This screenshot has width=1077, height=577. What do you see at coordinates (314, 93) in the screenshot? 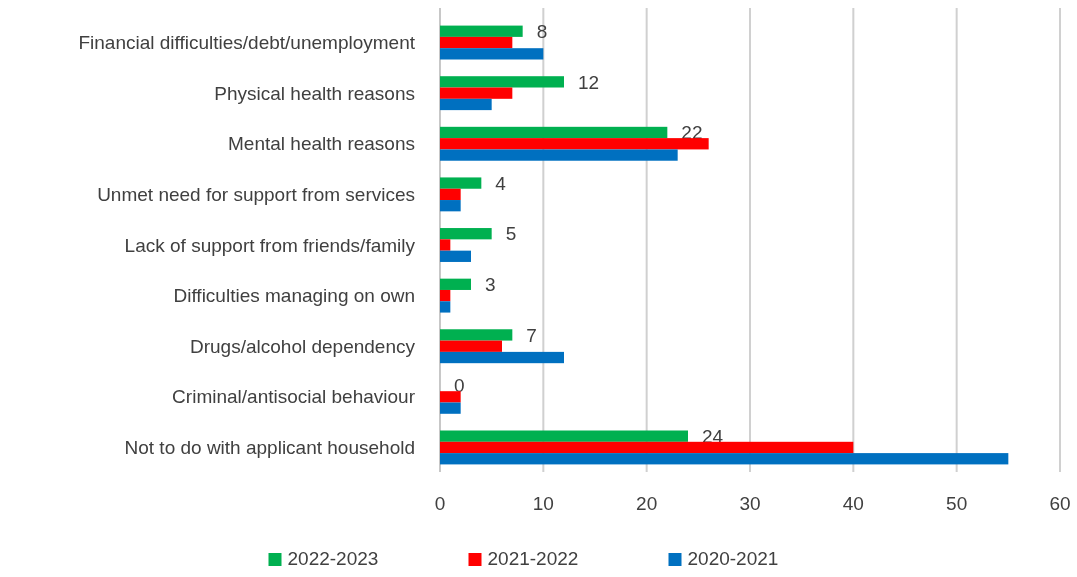
I see `y-tick-label: Physical health reasons` at bounding box center [314, 93].